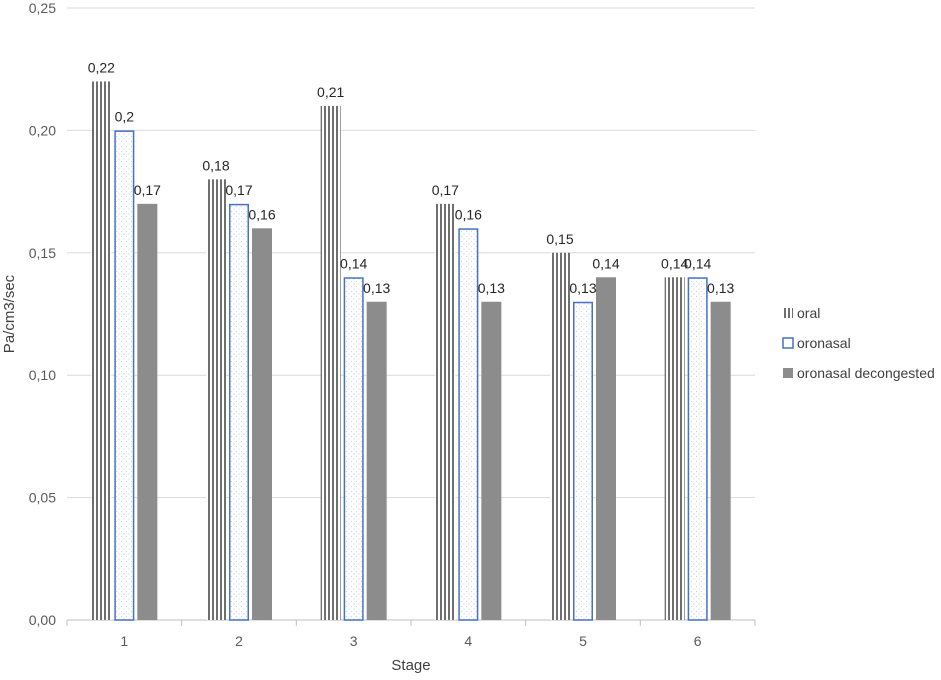 Image resolution: width=941 pixels, height=680 pixels. Describe the element at coordinates (42, 130) in the screenshot. I see `y-tick-label: 0,20` at that location.